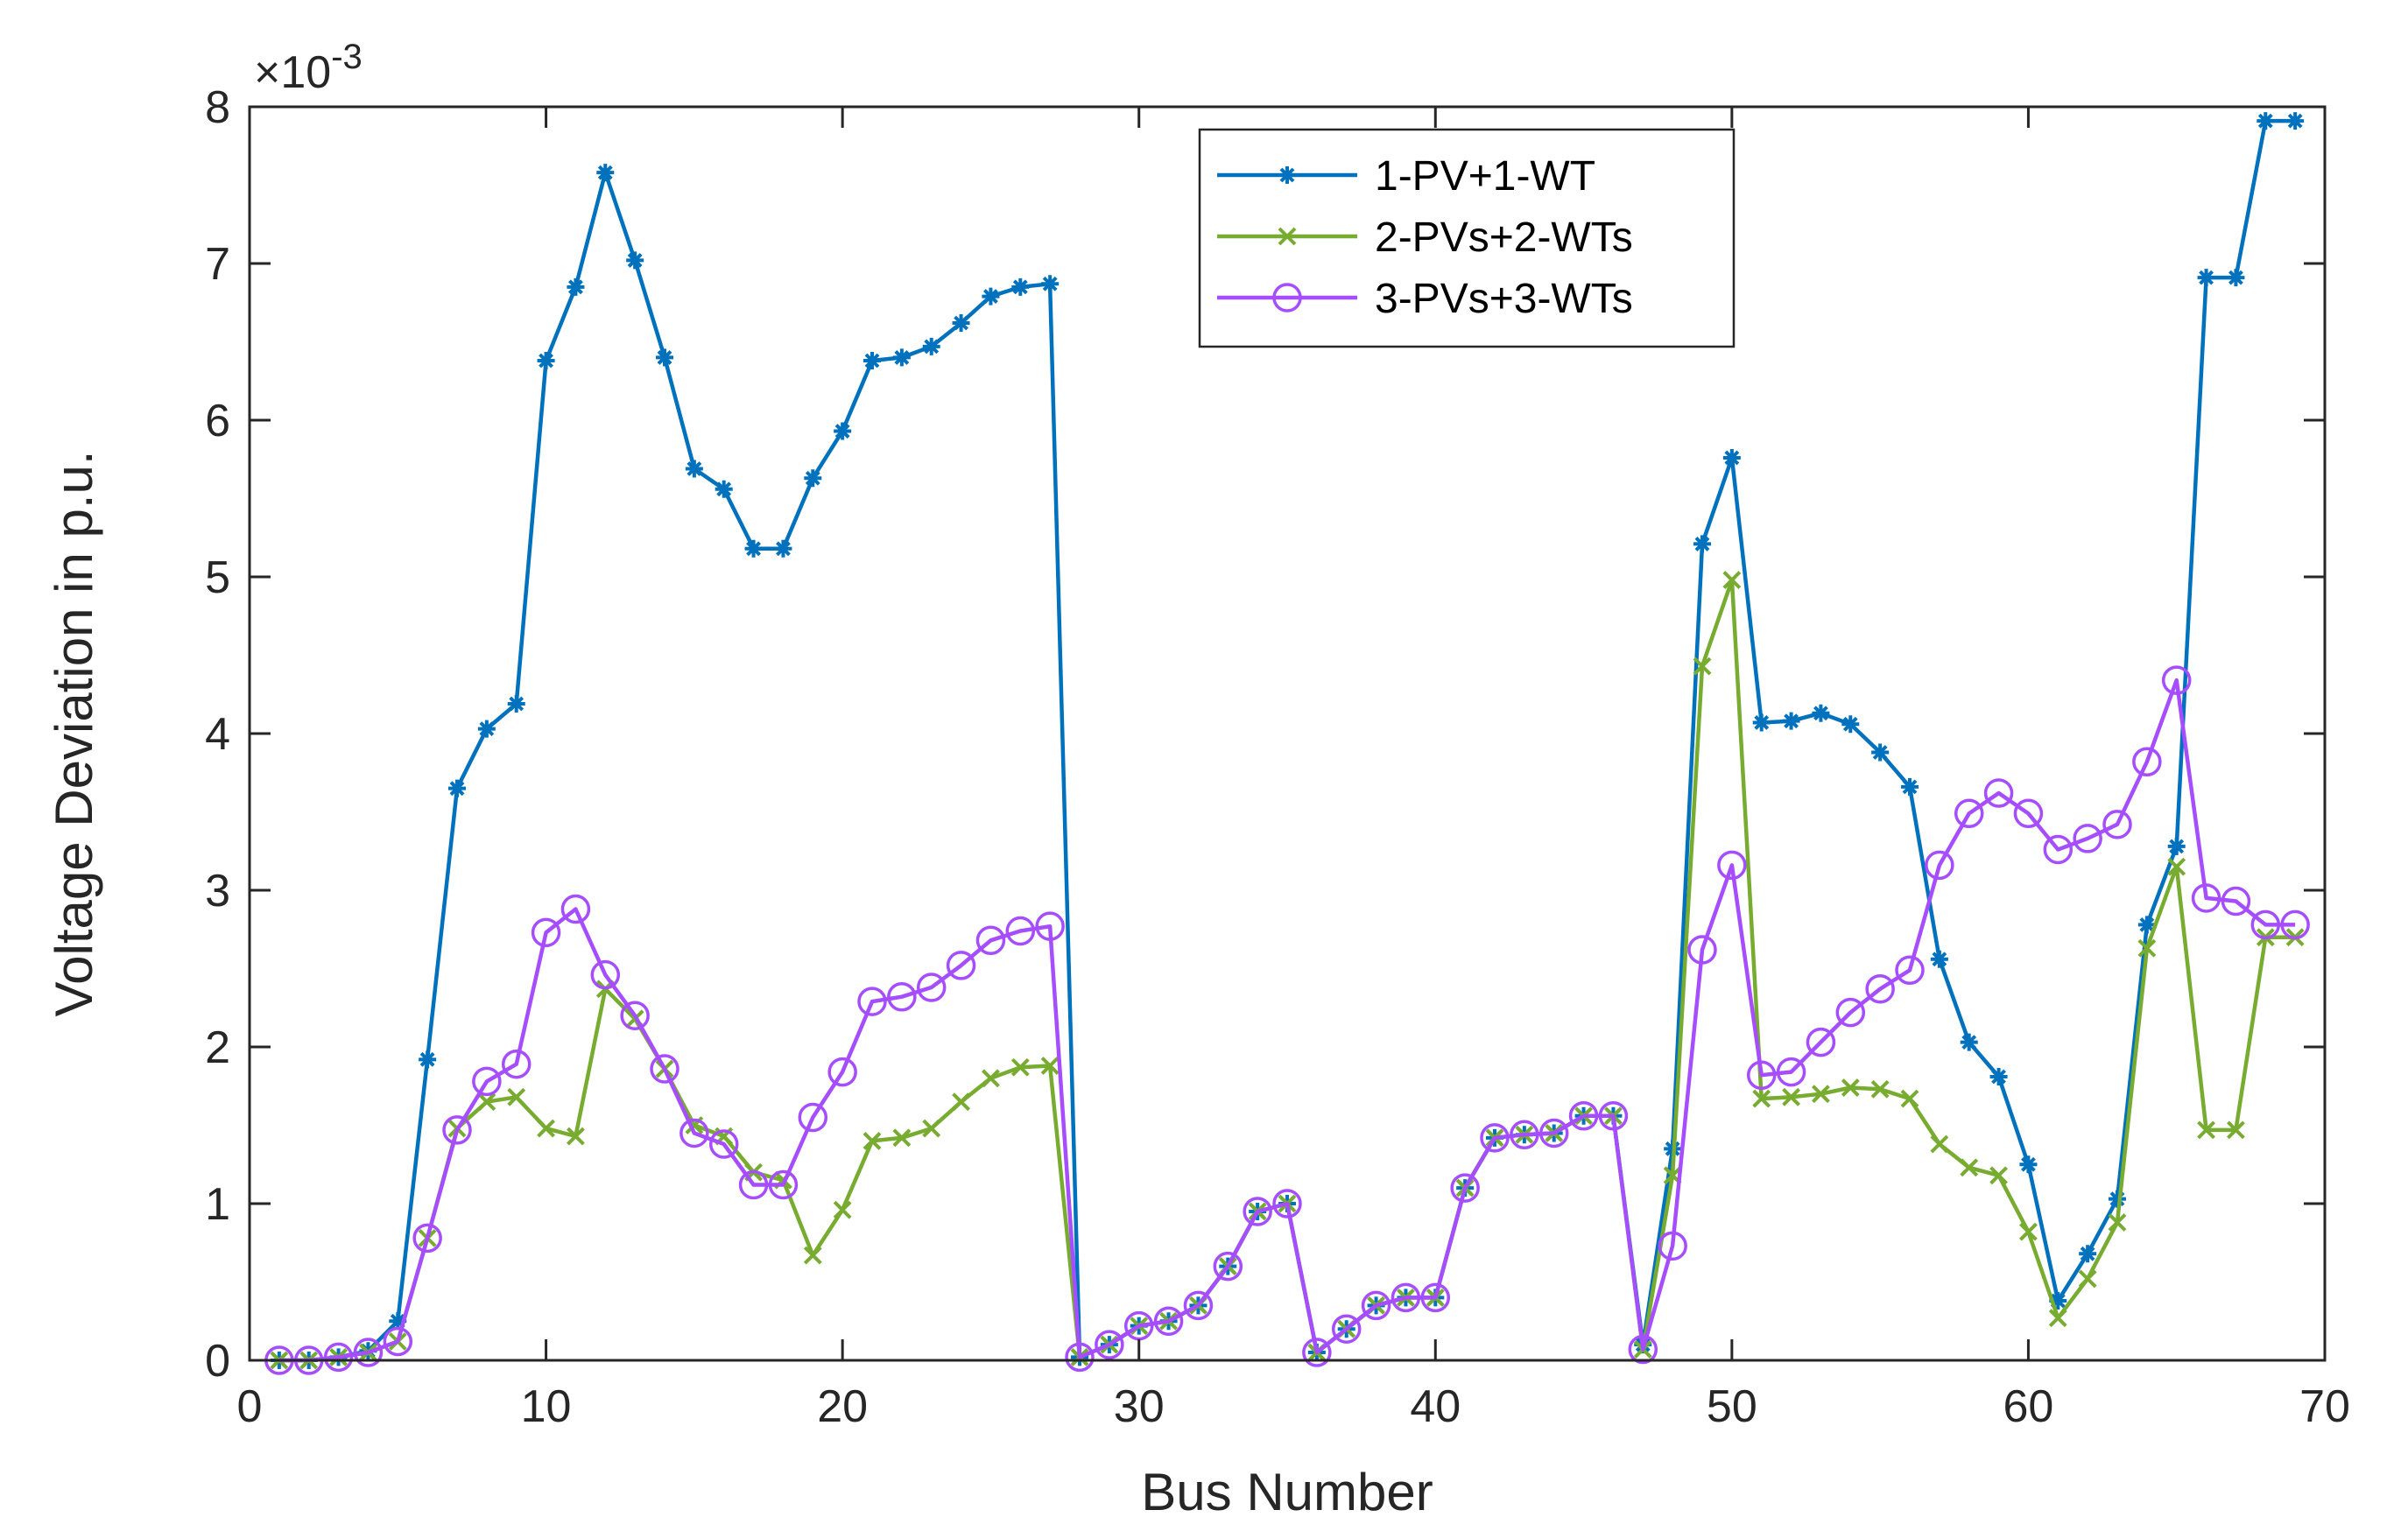 This screenshot has height=1517, width=2408. I want to click on legend-entry-1: 1-PV+1-WT, so click(1406, 176).